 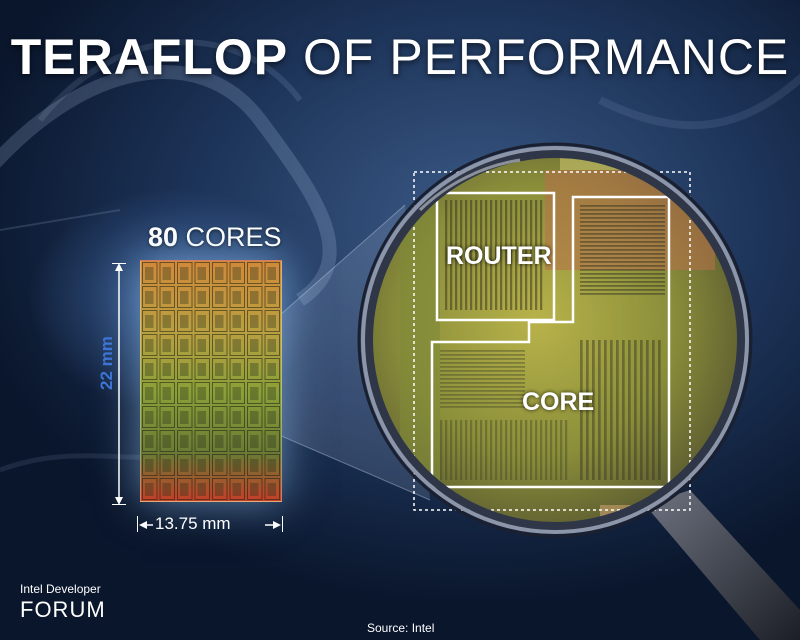 What do you see at coordinates (539, 57) in the screenshot?
I see `title-light: OF PERFORMANCE` at bounding box center [539, 57].